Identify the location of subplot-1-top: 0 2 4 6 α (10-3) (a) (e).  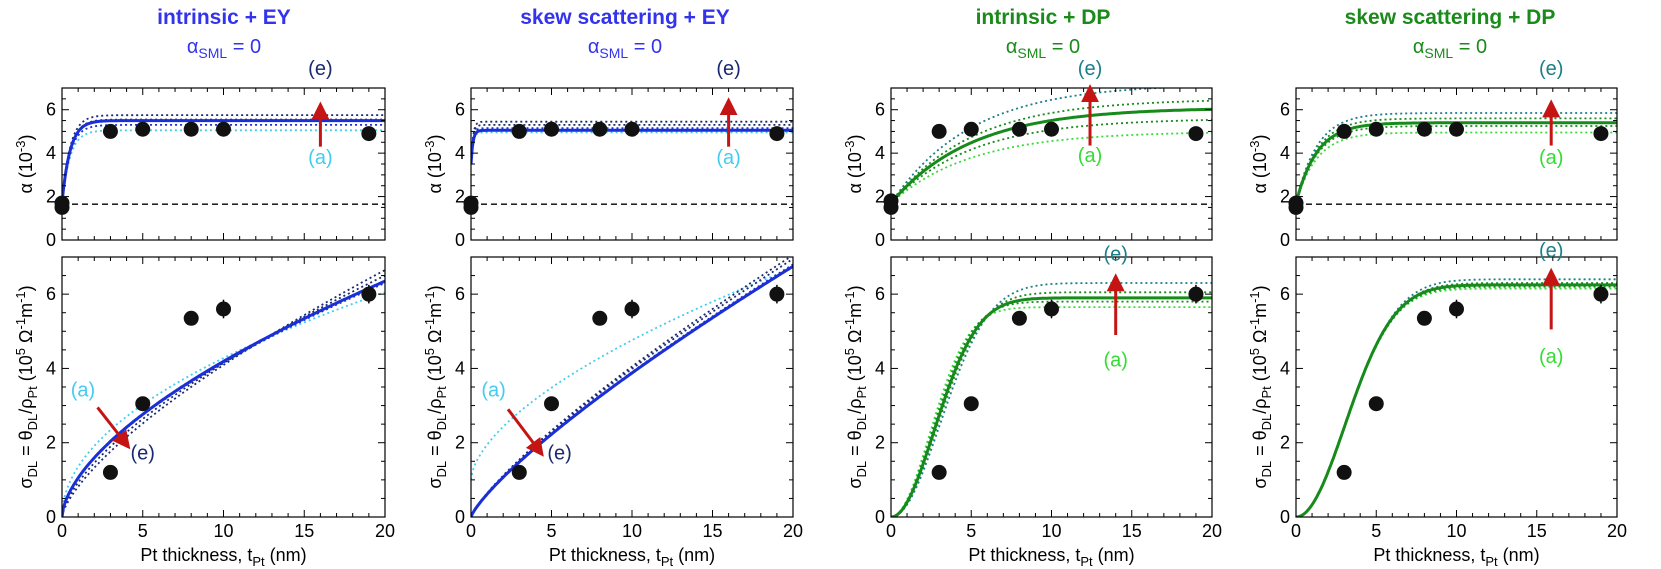
(199, 154).